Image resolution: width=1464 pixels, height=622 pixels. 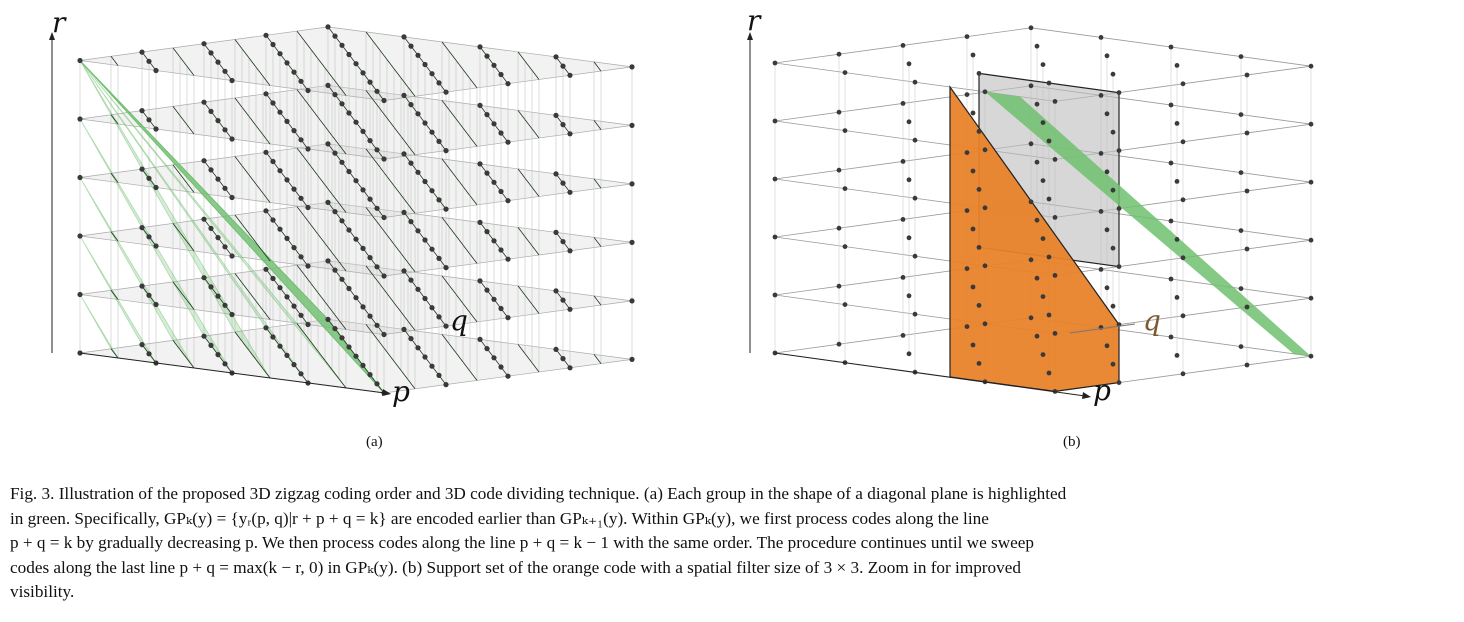 I want to click on caption-line: visibility., so click(x=42, y=591).